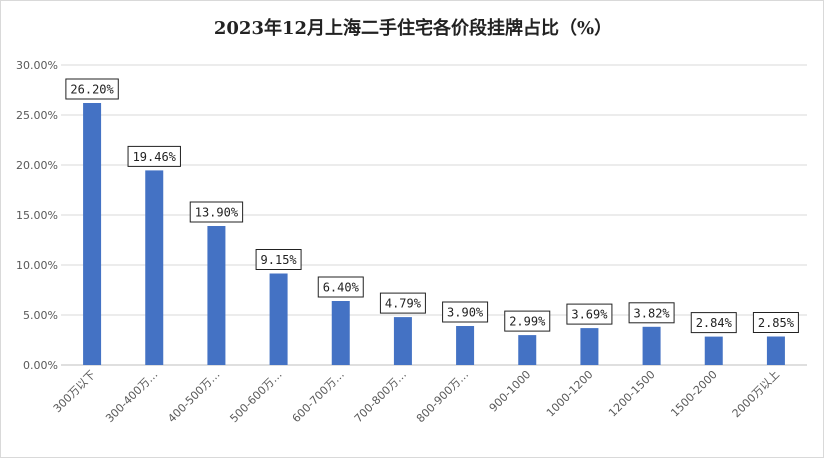 This screenshot has height=459, width=824. I want to click on data-label: 2.85%, so click(776, 323).